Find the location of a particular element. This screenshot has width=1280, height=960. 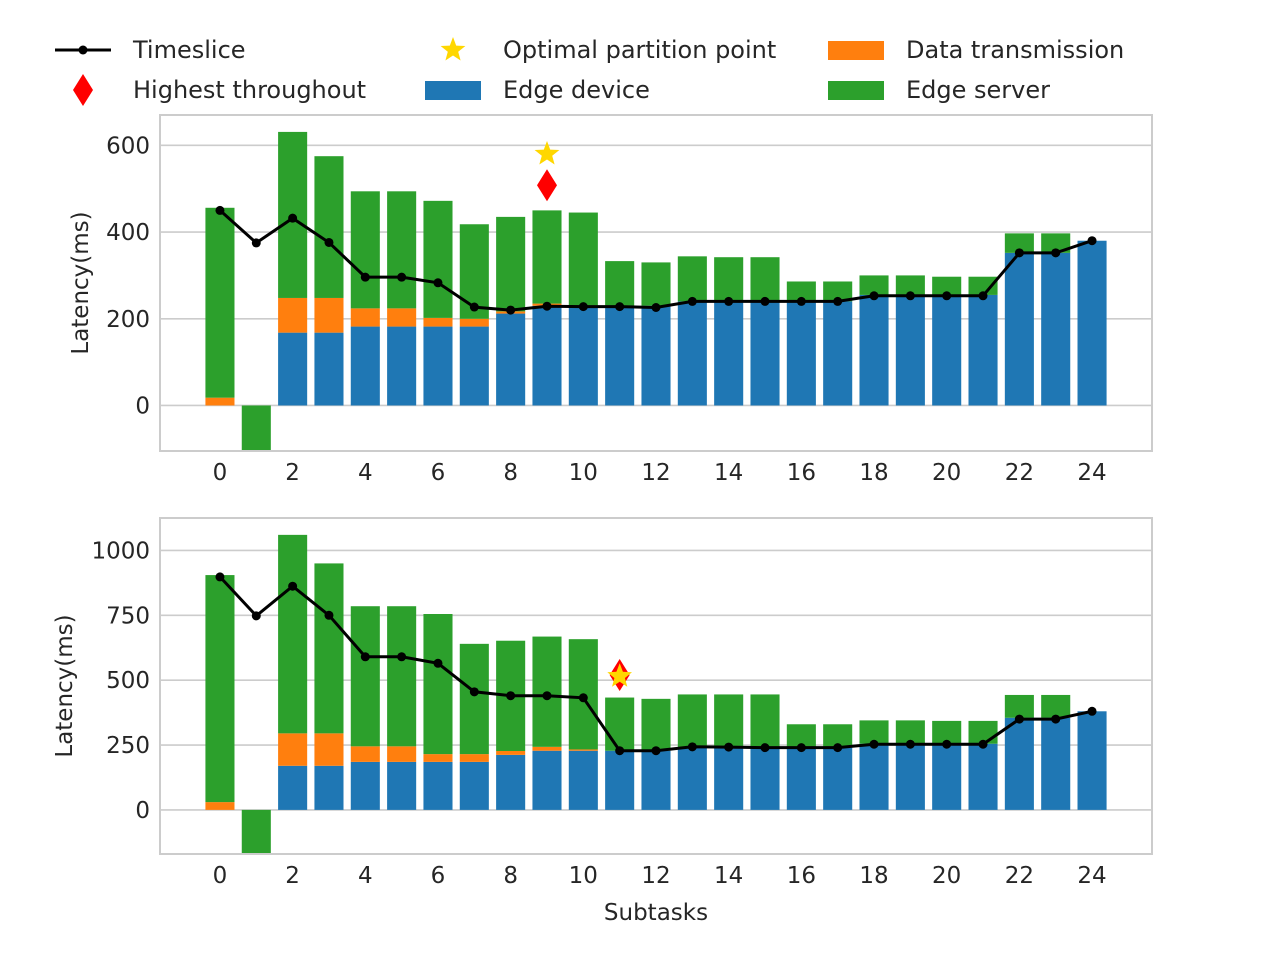

y-tick-label: 1000 is located at coordinates (120, 551).